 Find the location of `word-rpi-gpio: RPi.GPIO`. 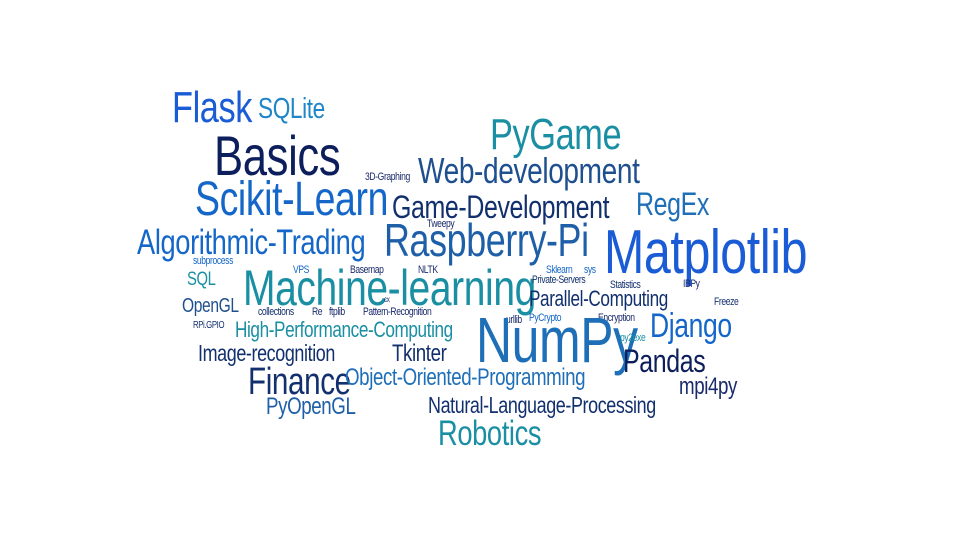

word-rpi-gpio: RPi.GPIO is located at coordinates (208, 326).